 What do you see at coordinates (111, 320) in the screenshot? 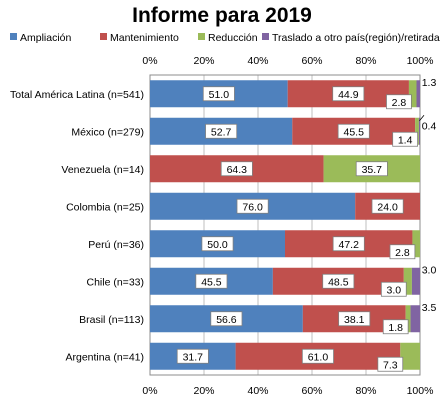
I see `category-label-6: Brasil (n=113)` at bounding box center [111, 320].